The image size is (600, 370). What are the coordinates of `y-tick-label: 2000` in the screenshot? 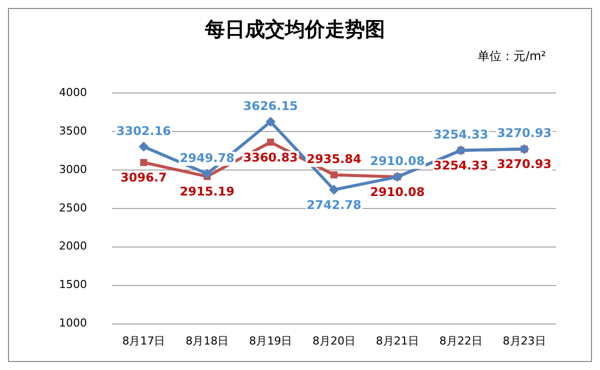 It's located at (72, 246).